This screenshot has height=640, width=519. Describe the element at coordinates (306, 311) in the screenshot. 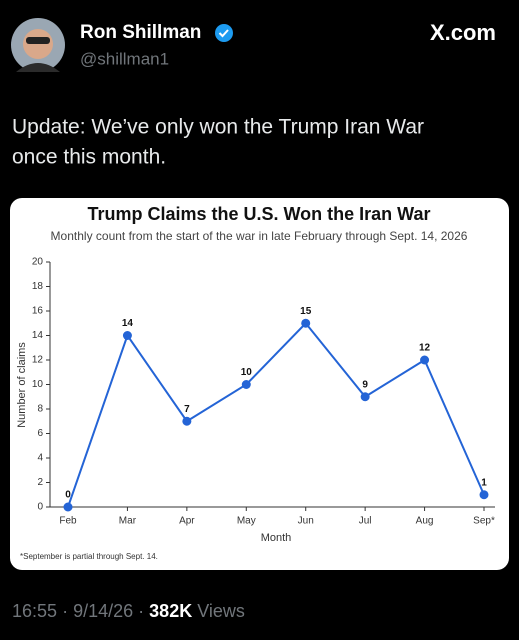

I see `data-label: 15` at that location.